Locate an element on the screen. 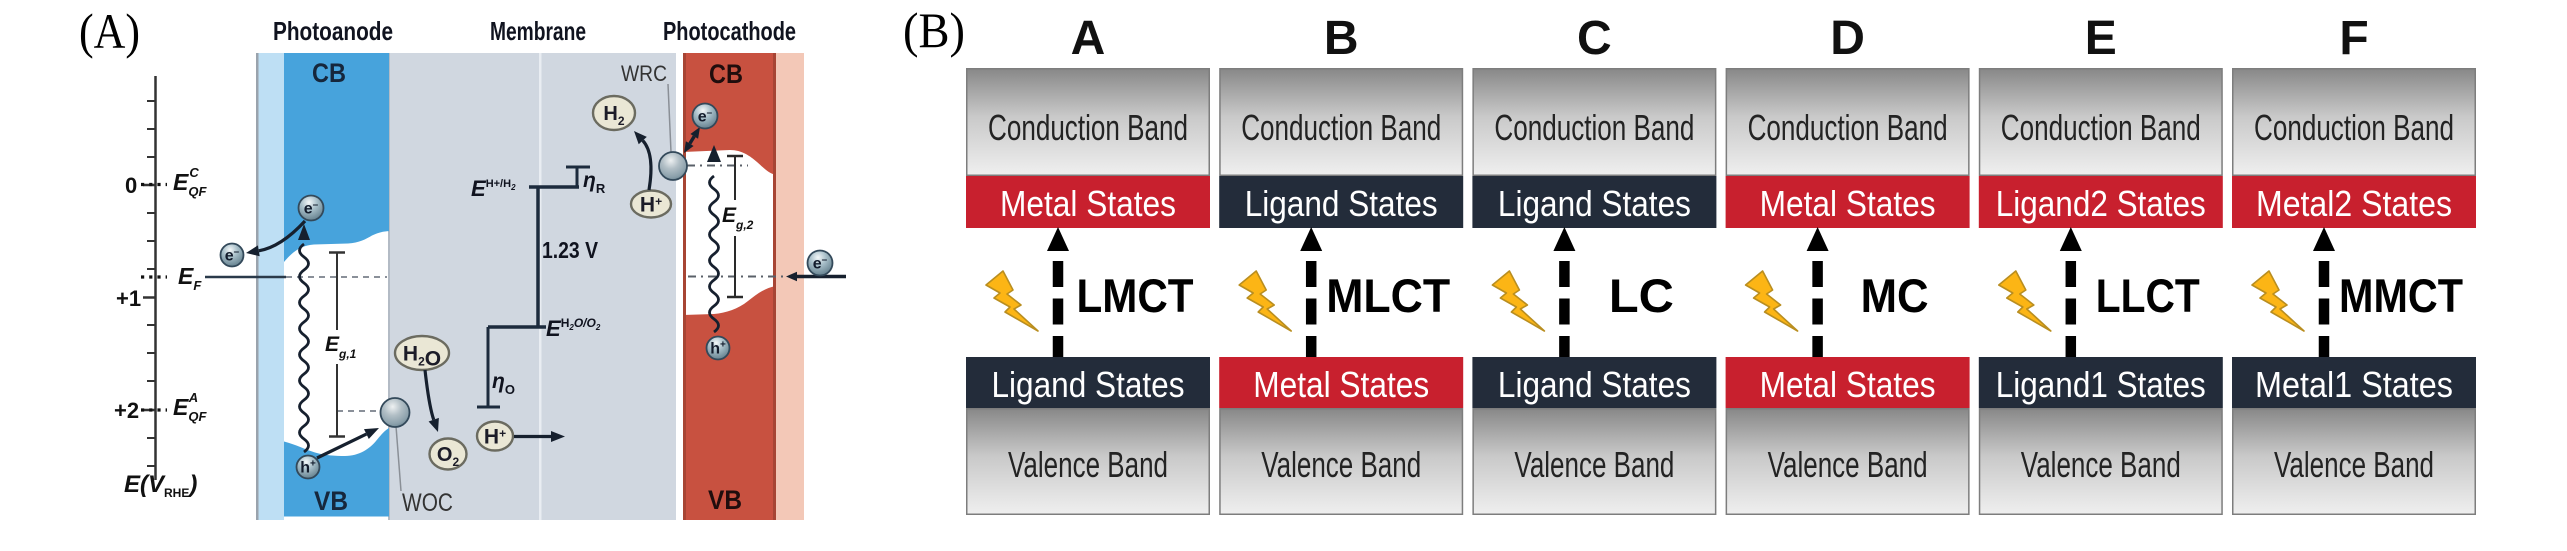  svg-text: +2 is located at coordinates (126, 410).